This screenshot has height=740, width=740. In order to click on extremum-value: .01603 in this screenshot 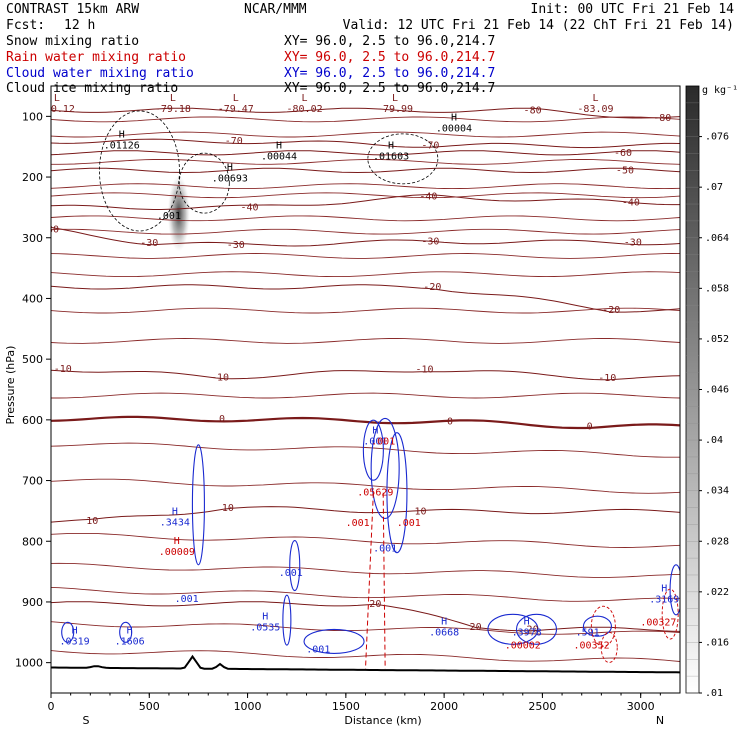, I will do `click(391, 156)`.